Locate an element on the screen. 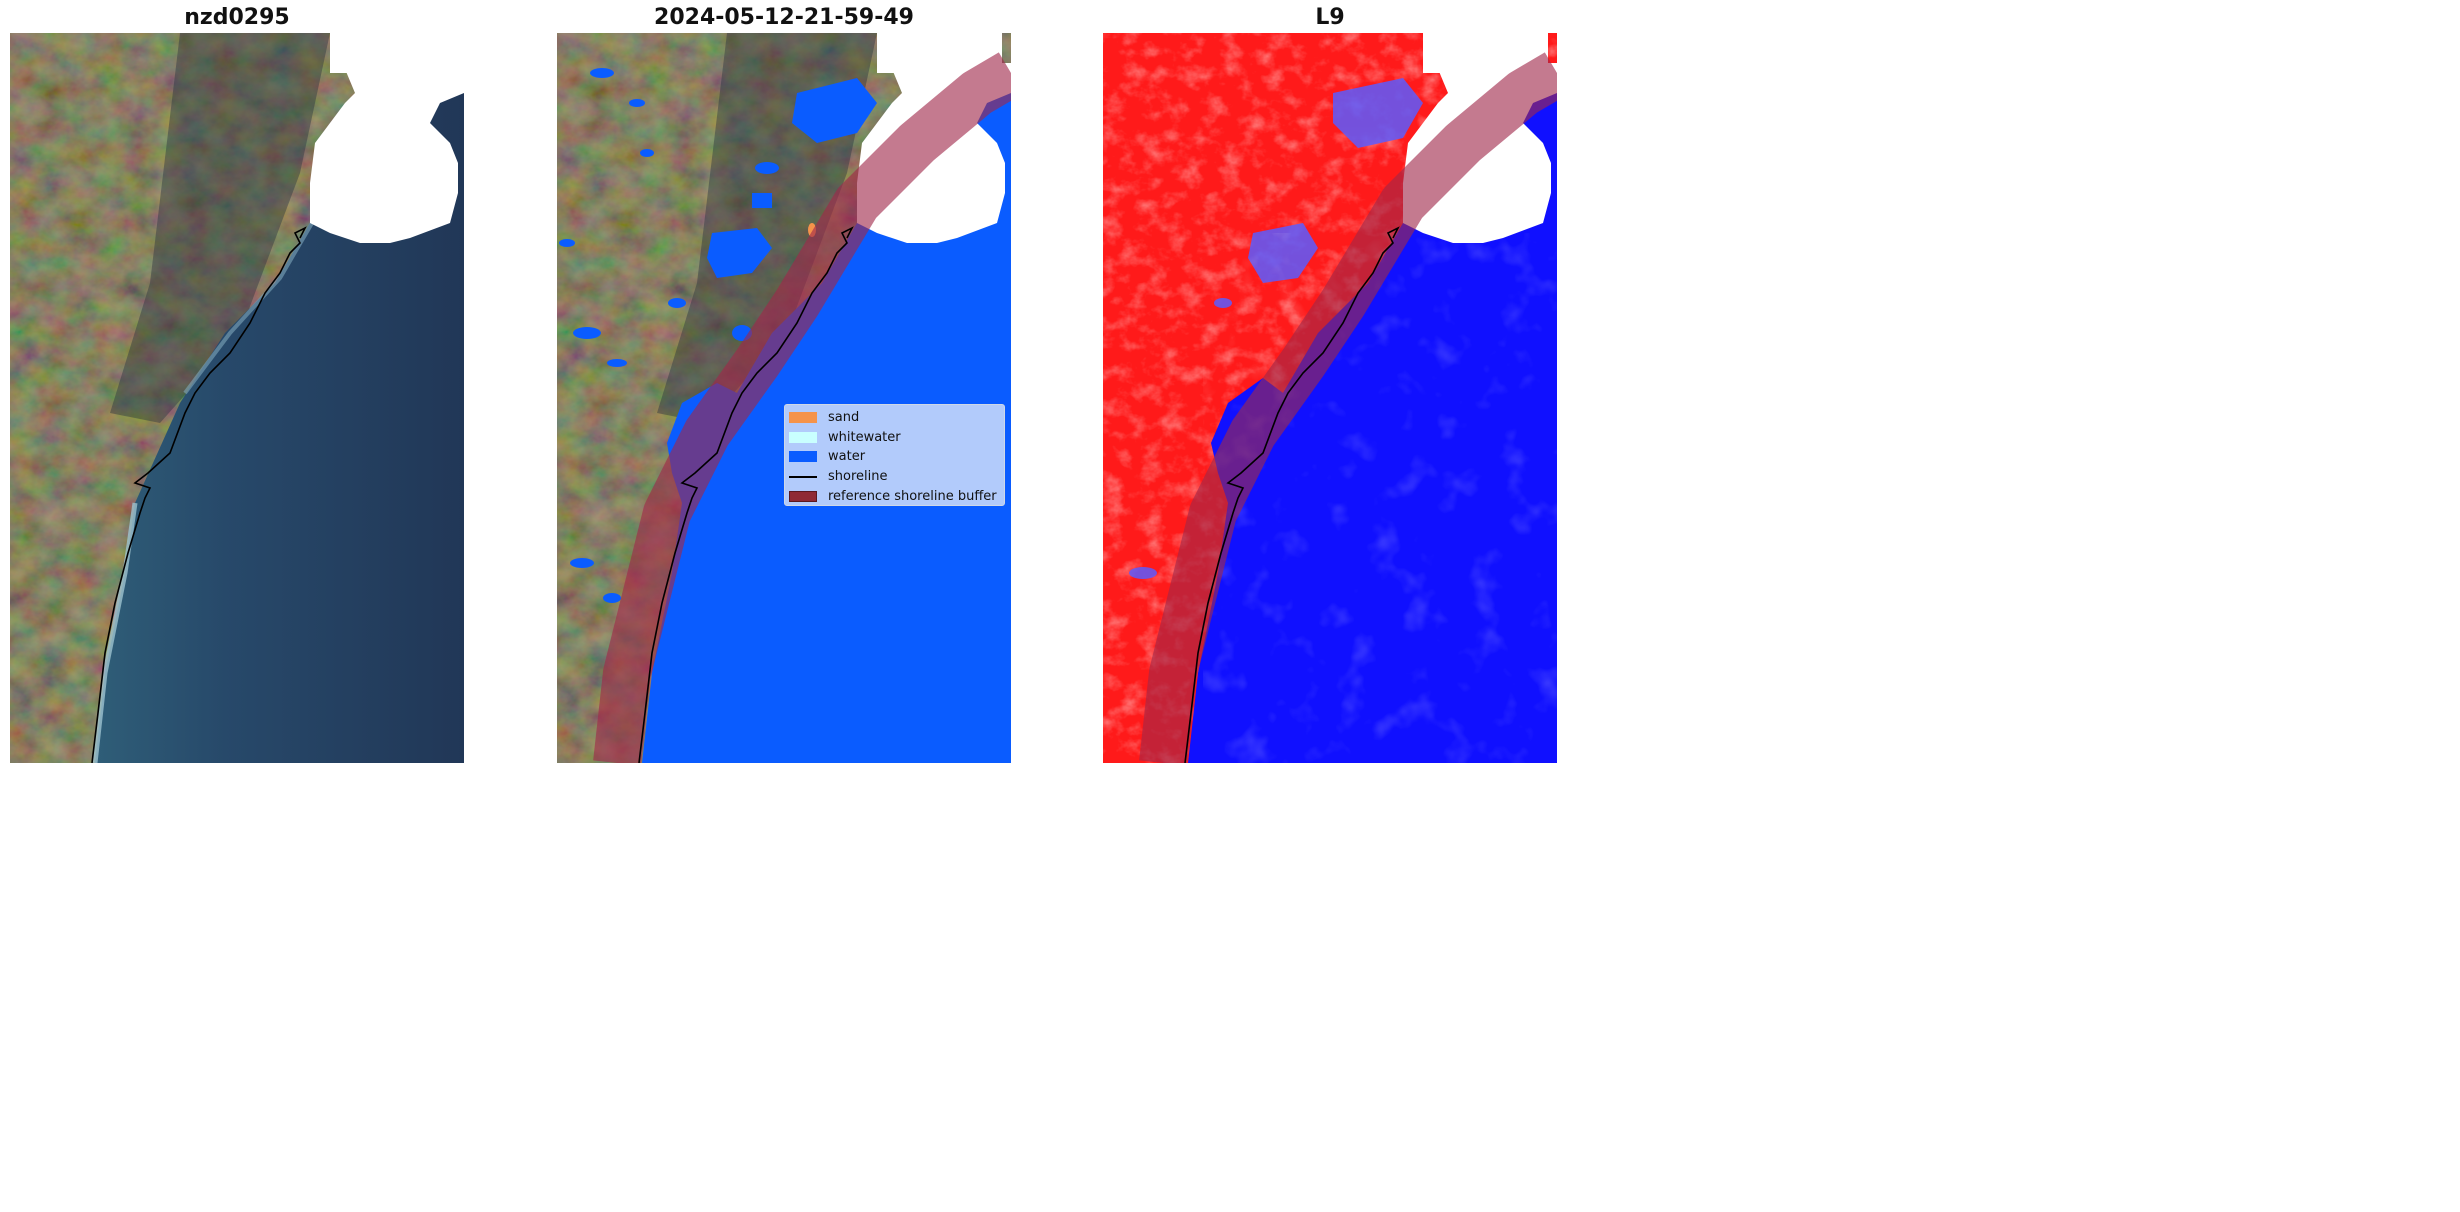 The image size is (2460, 1212). legend-line-shoreline is located at coordinates (803, 476).